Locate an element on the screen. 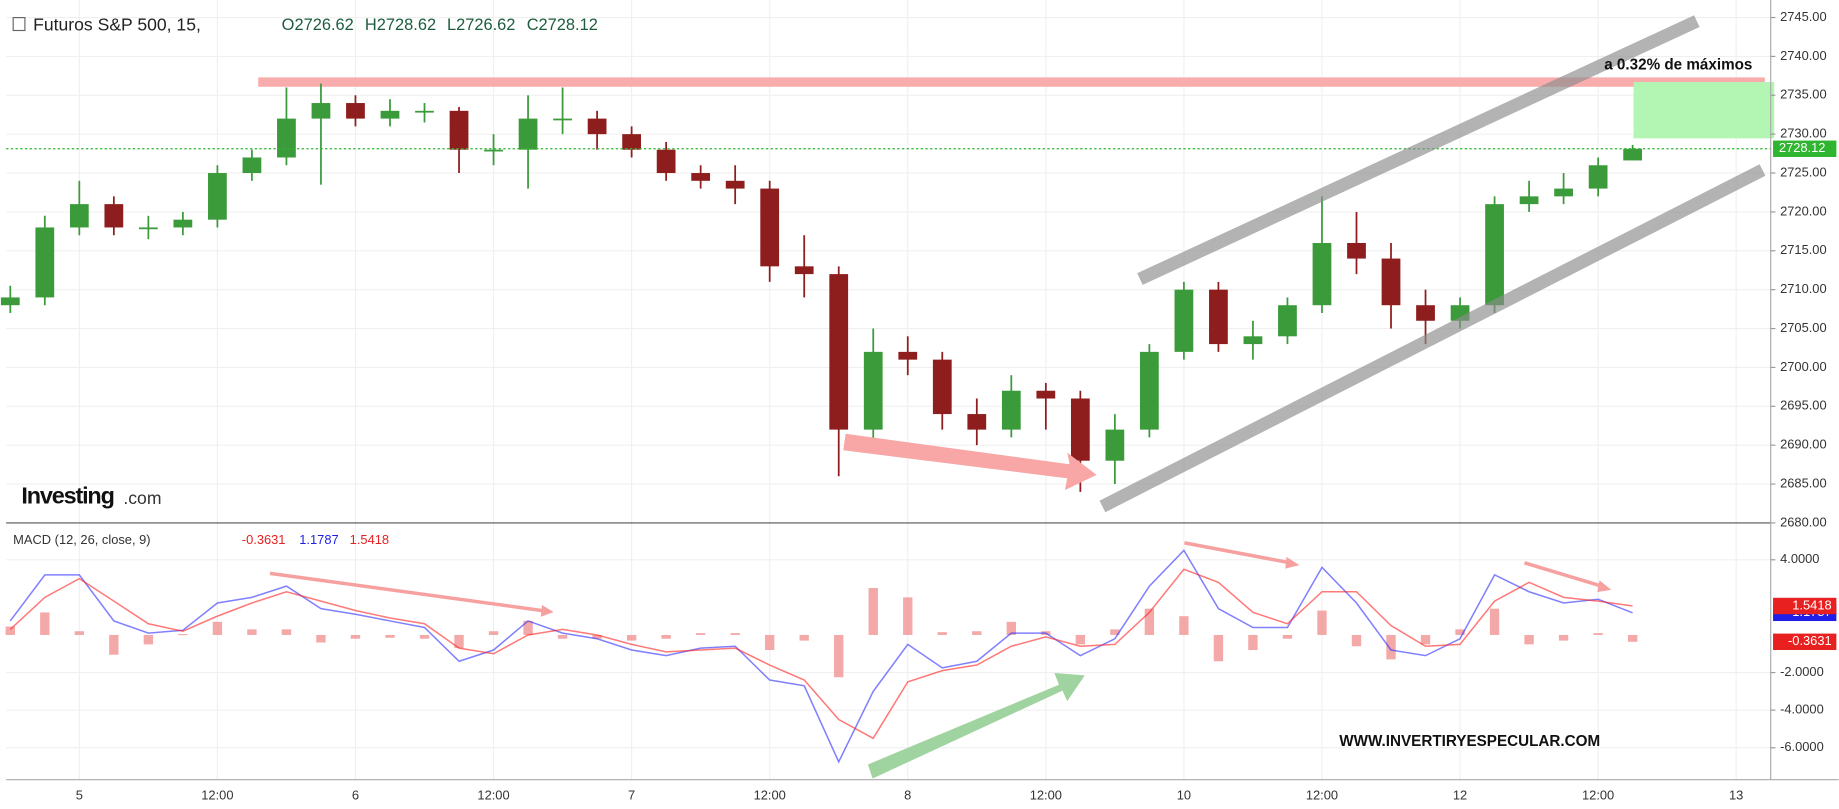  ohlc-low: L2726.62 is located at coordinates (481, 25).